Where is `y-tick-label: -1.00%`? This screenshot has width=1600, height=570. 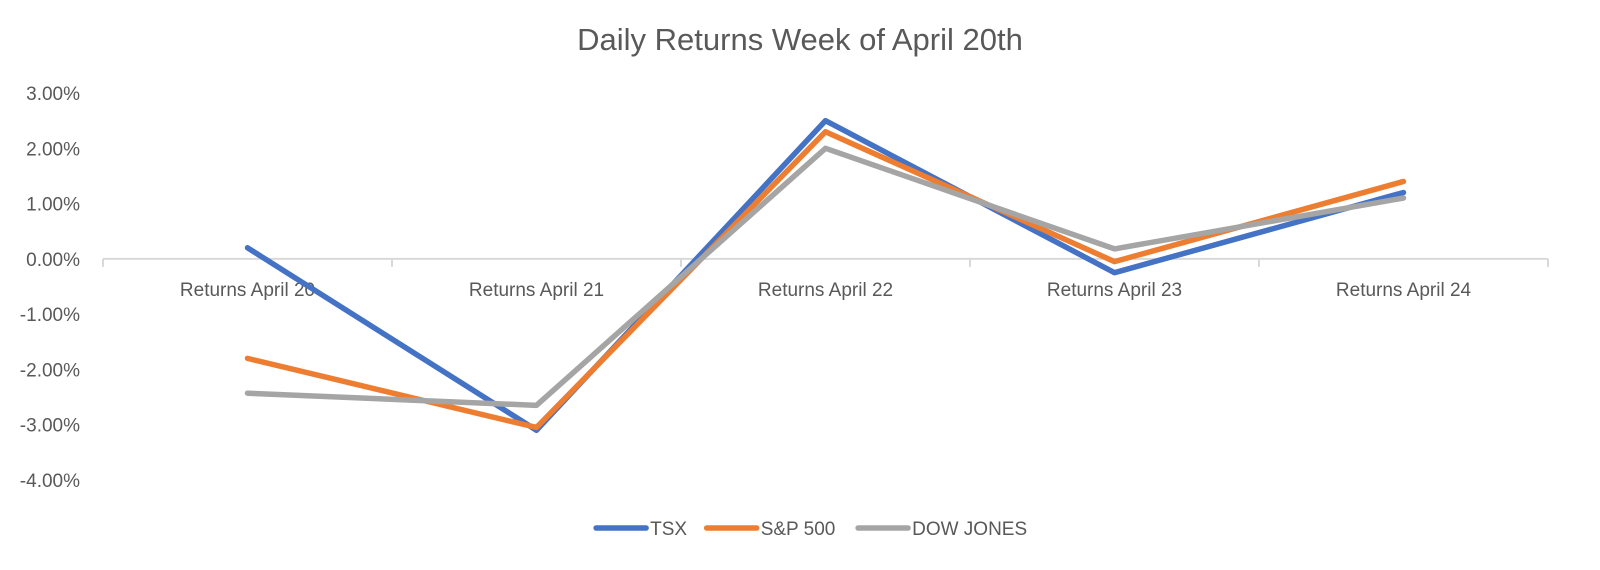
y-tick-label: -1.00% is located at coordinates (50, 315).